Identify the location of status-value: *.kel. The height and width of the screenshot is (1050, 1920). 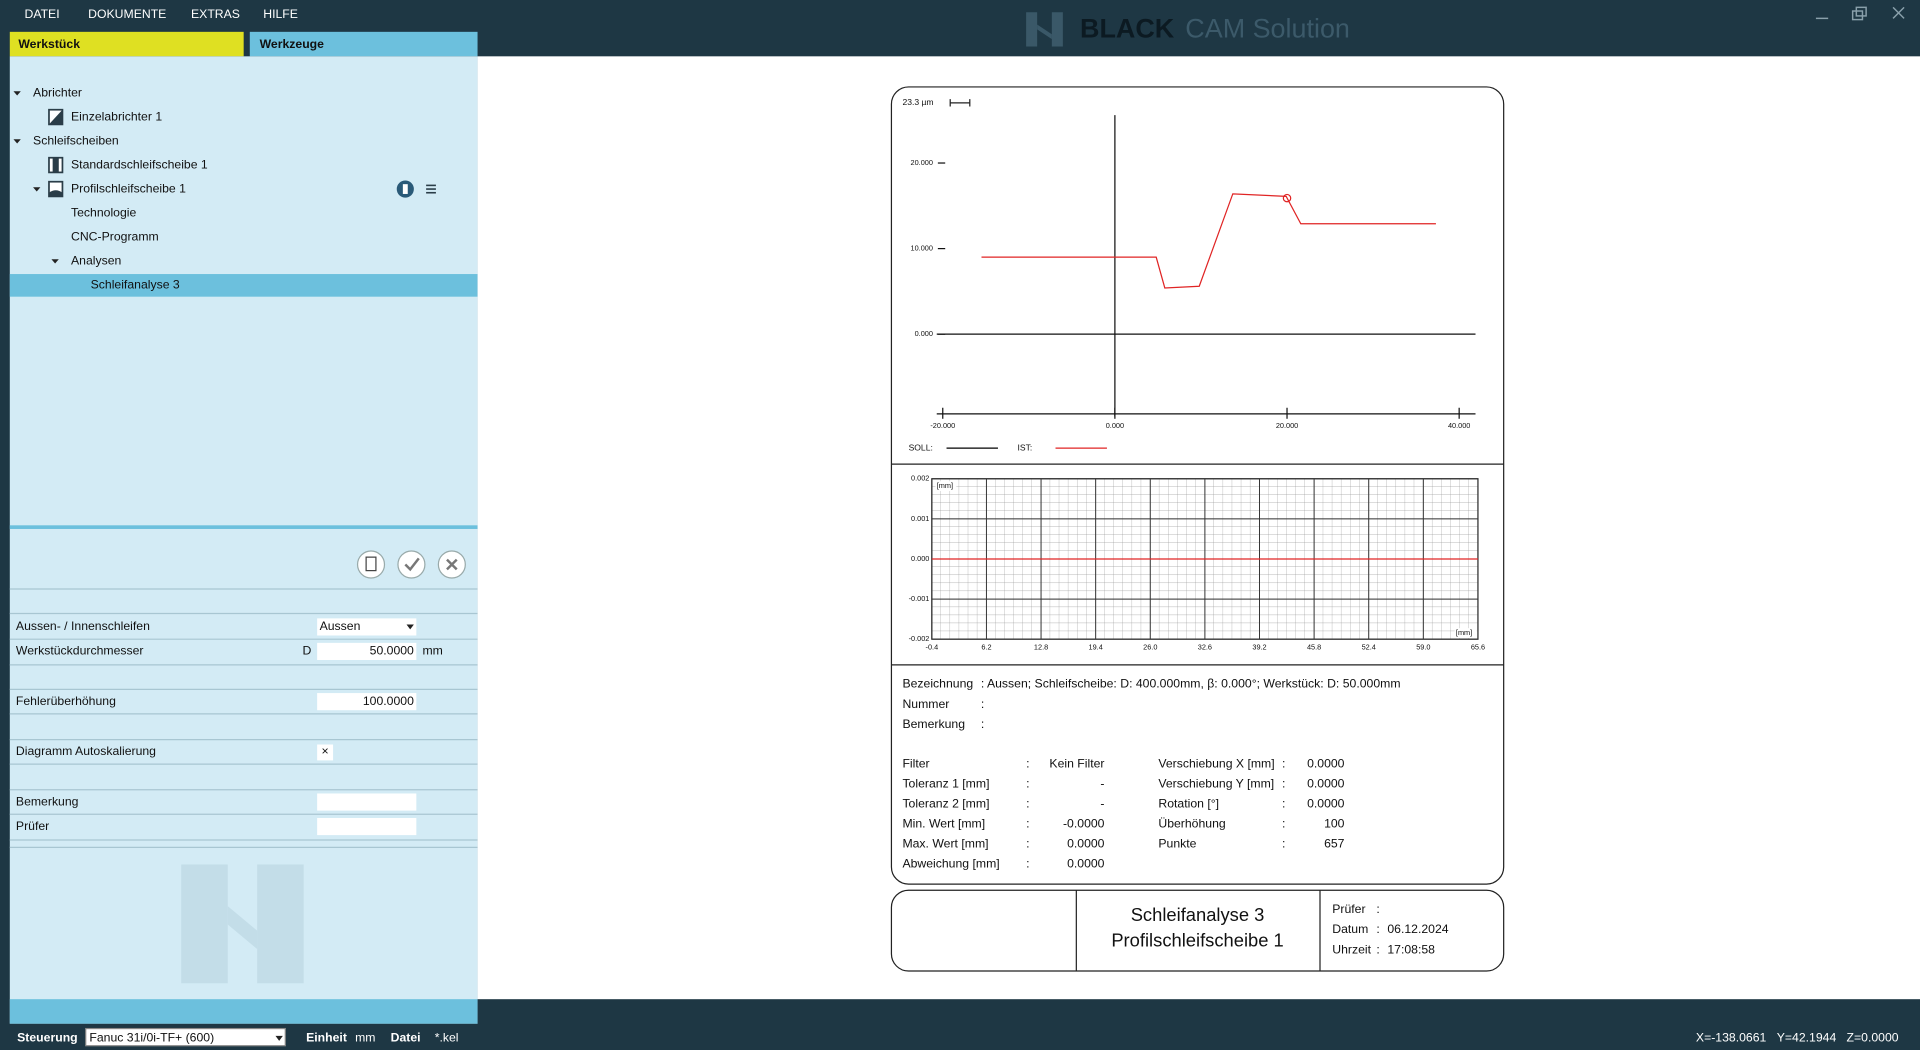
(447, 1038).